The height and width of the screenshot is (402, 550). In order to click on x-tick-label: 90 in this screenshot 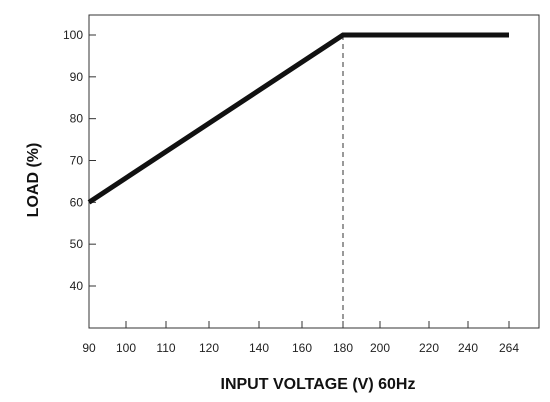, I will do `click(89, 348)`.